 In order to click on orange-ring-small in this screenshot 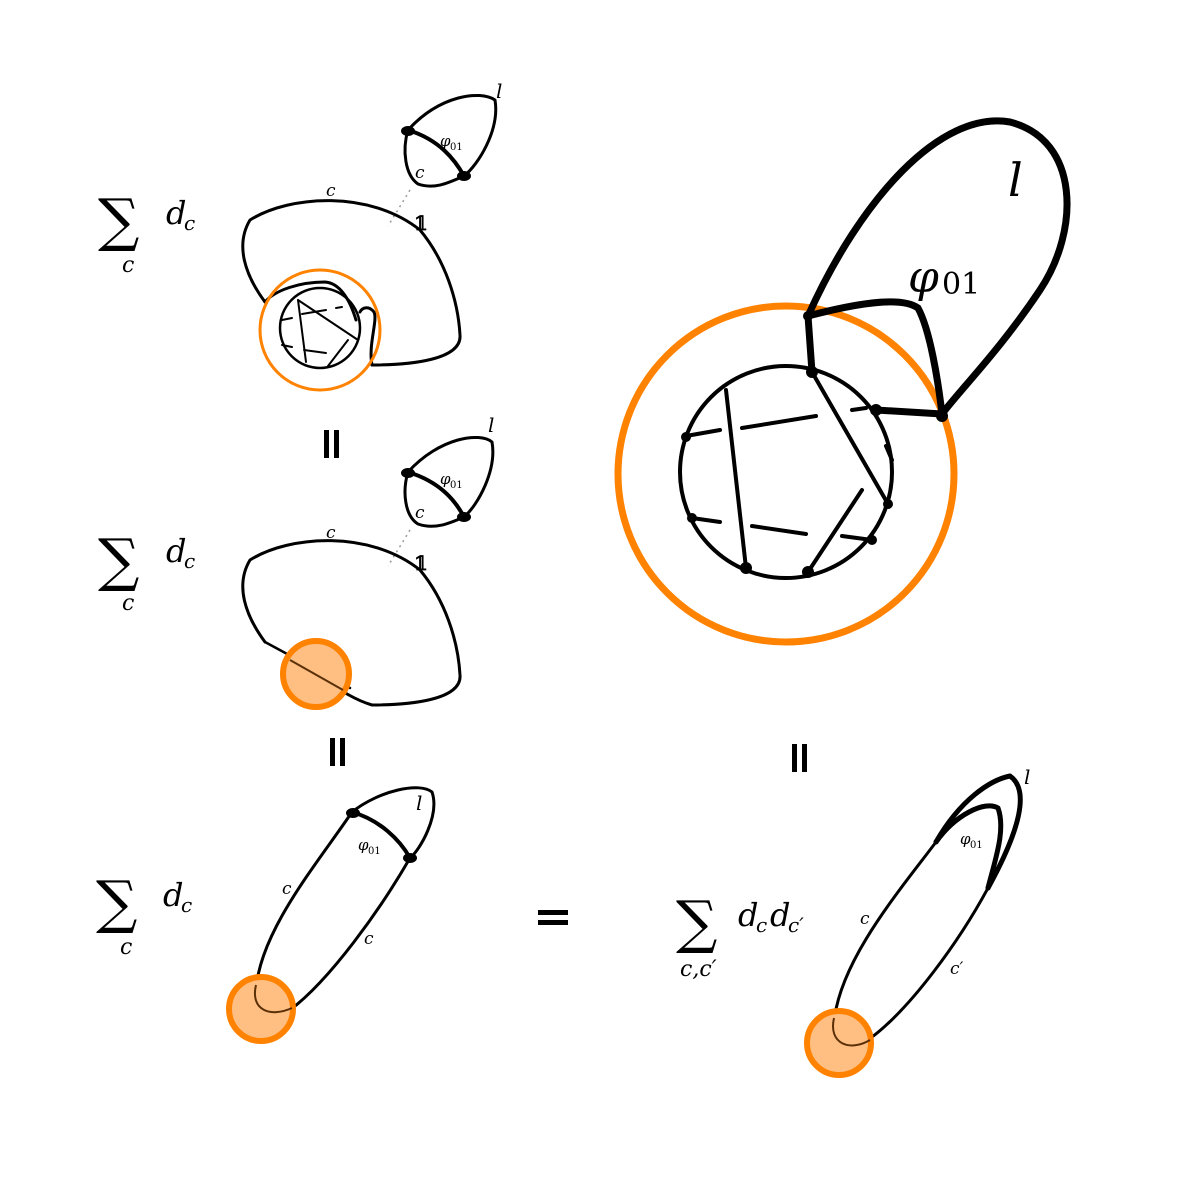, I will do `click(320, 330)`.